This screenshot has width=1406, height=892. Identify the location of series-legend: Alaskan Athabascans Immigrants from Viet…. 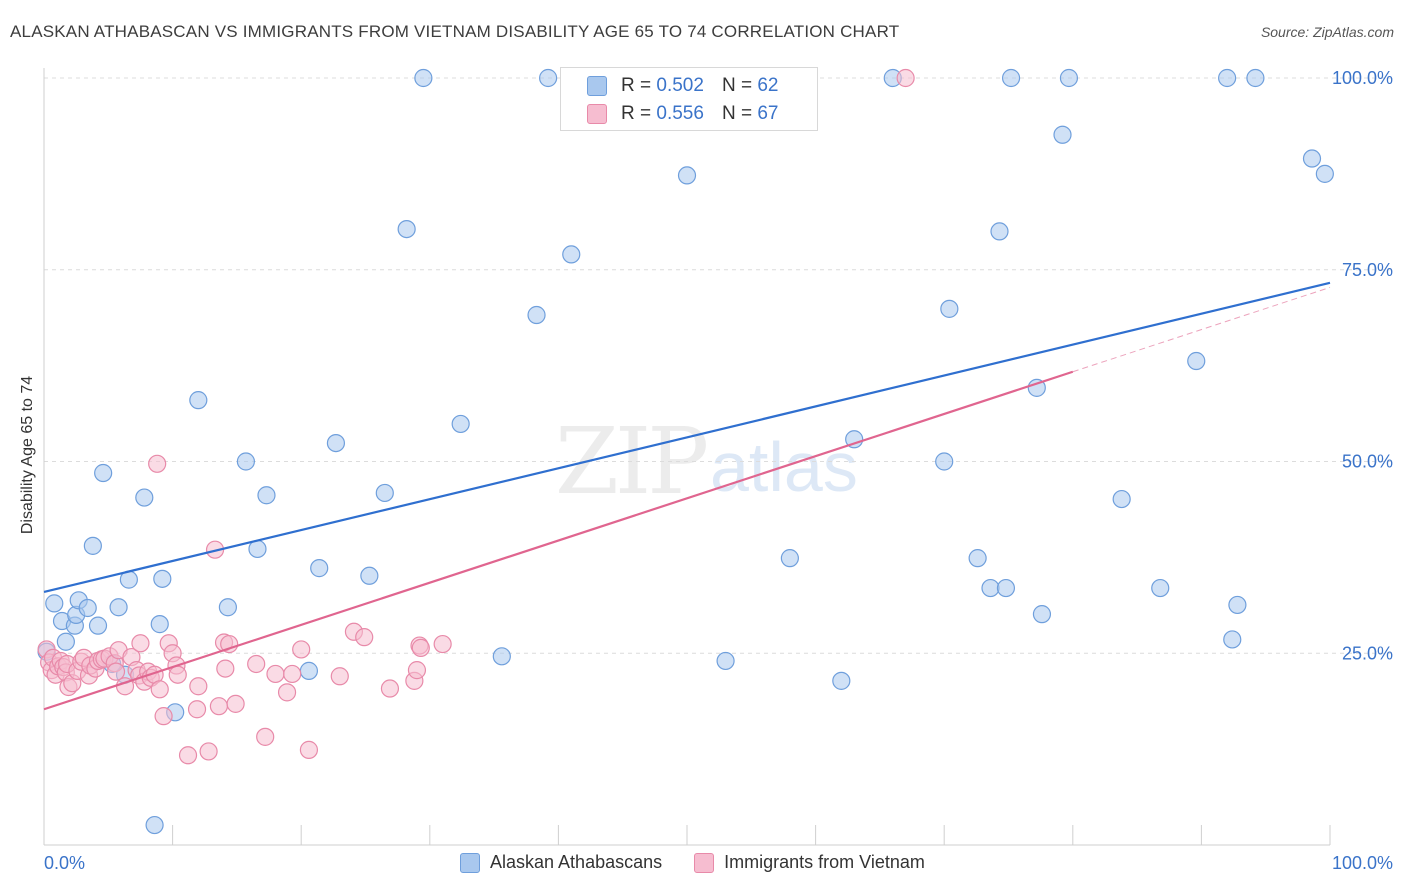
(708, 862).